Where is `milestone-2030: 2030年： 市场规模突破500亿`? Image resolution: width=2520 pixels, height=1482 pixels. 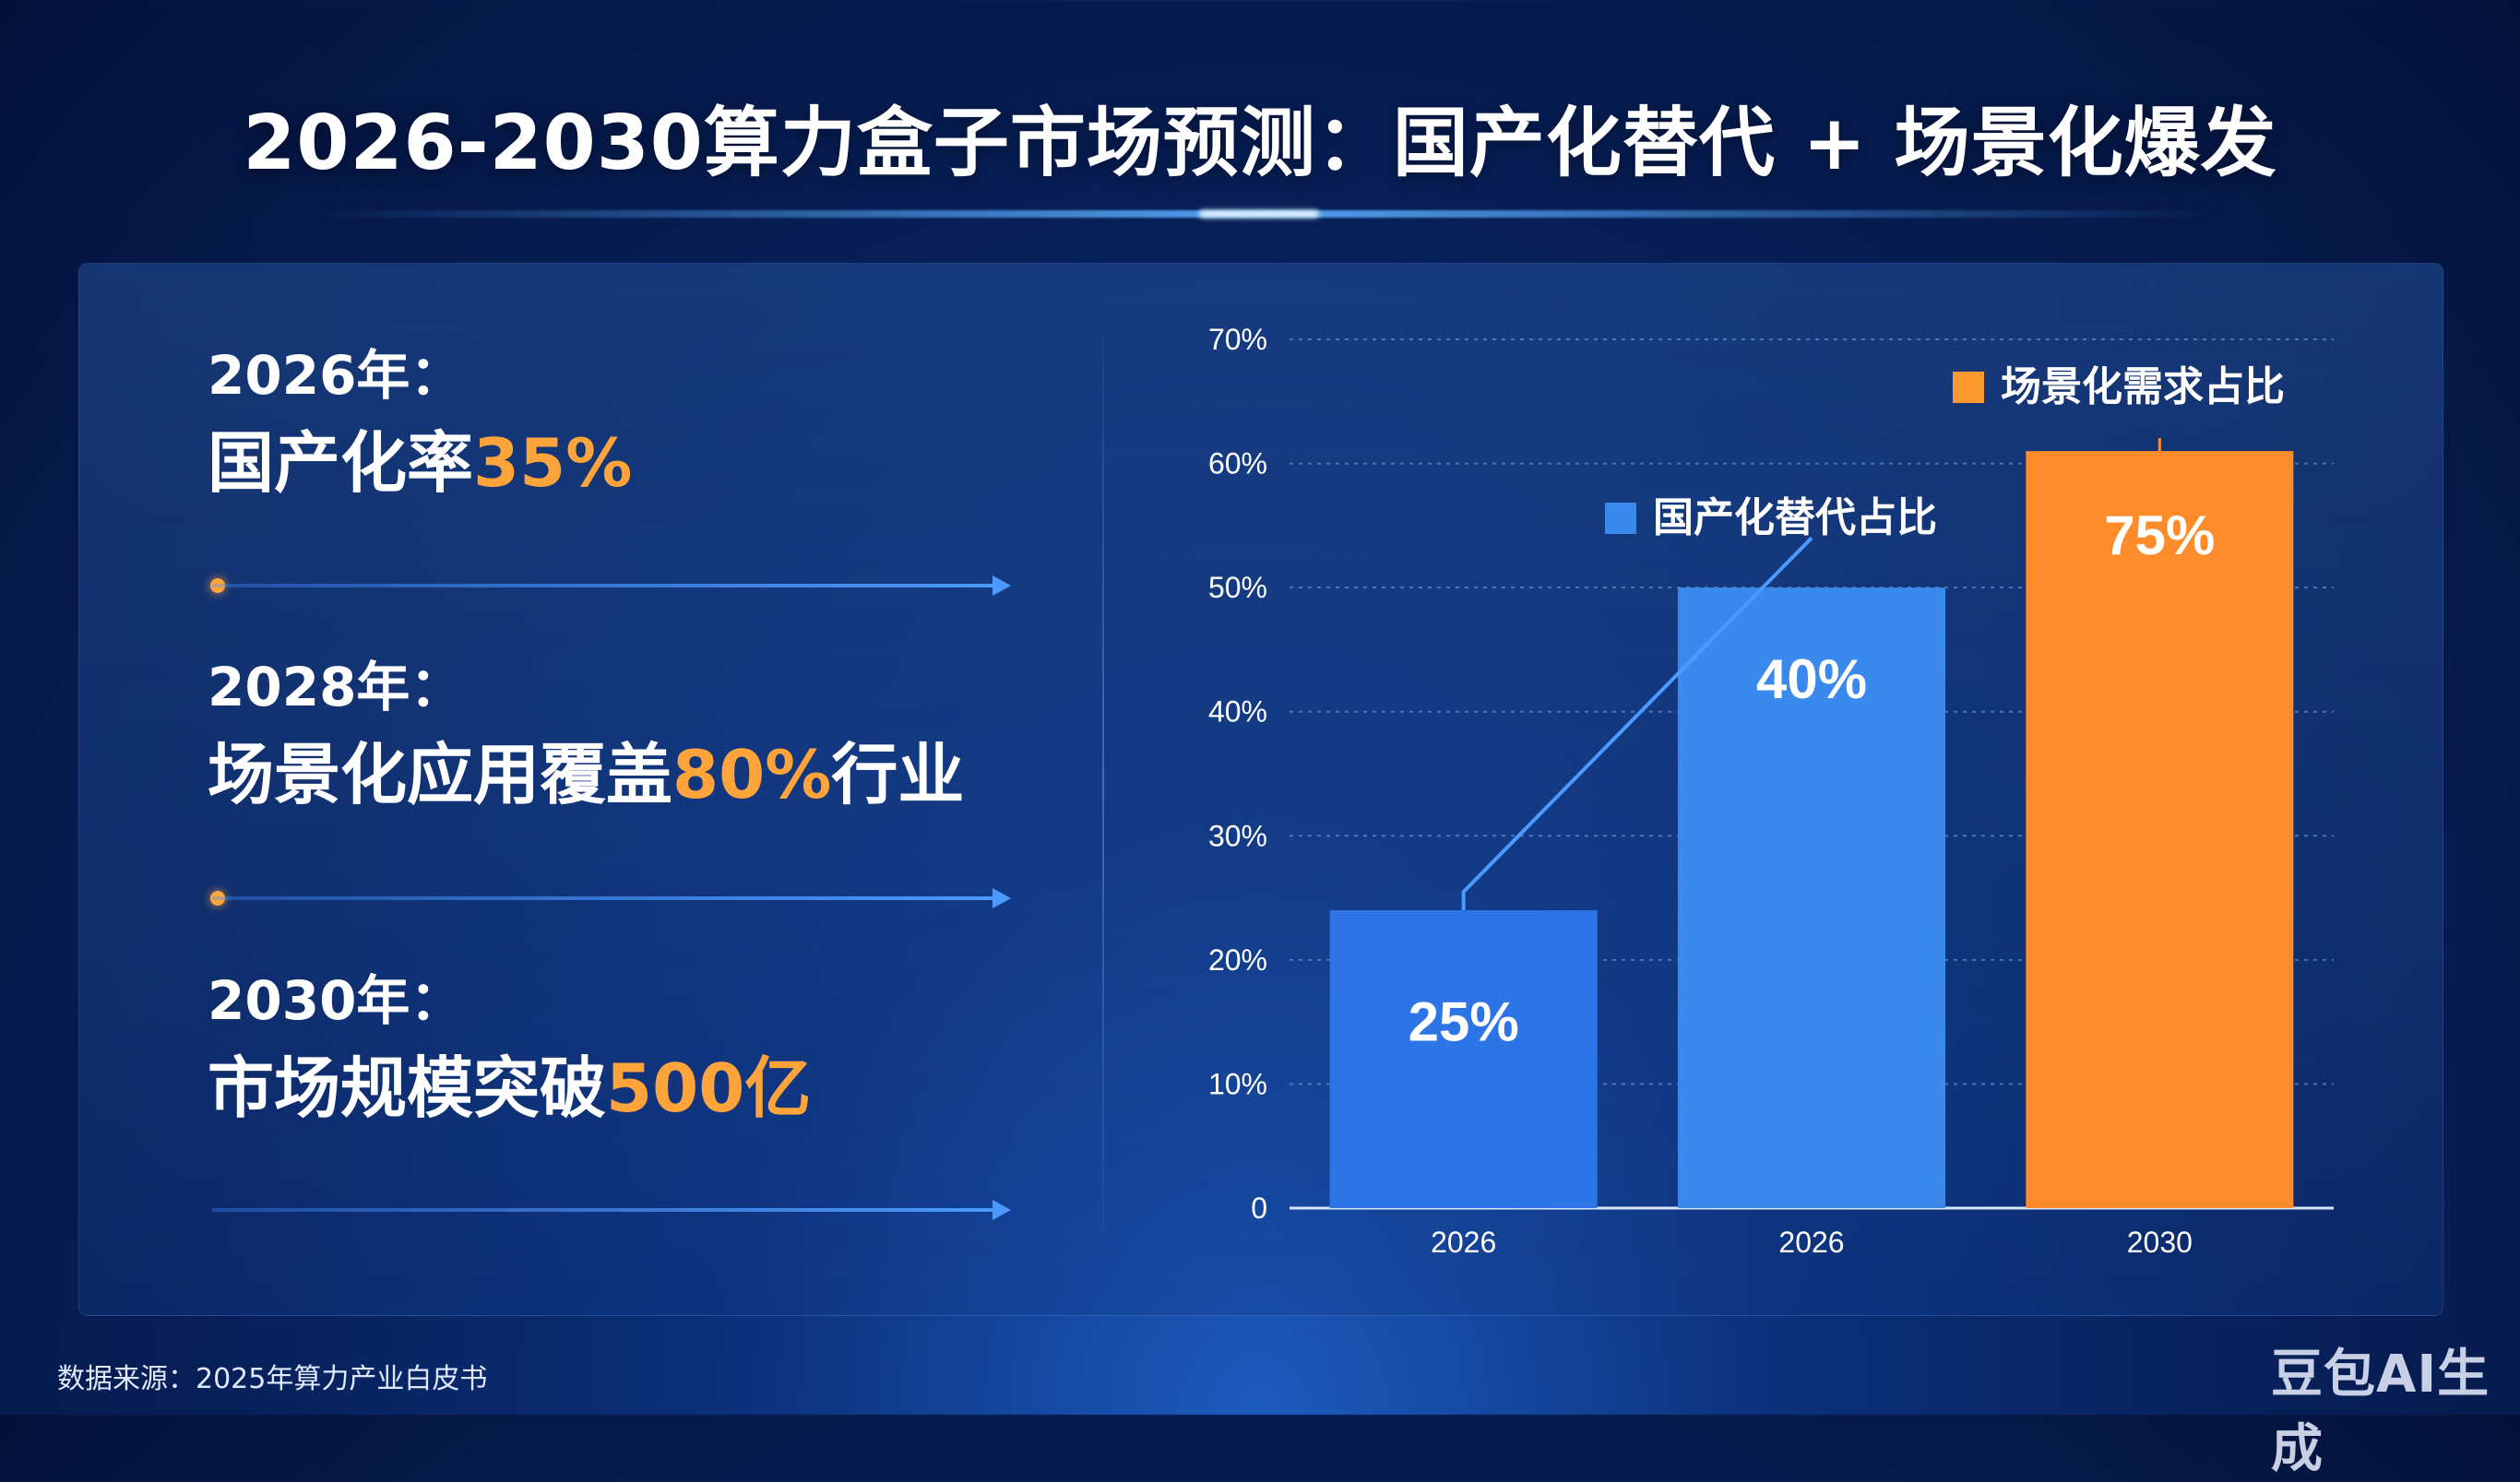
milestone-2030: 2030年： 市场规模突破500亿 is located at coordinates (509, 1047).